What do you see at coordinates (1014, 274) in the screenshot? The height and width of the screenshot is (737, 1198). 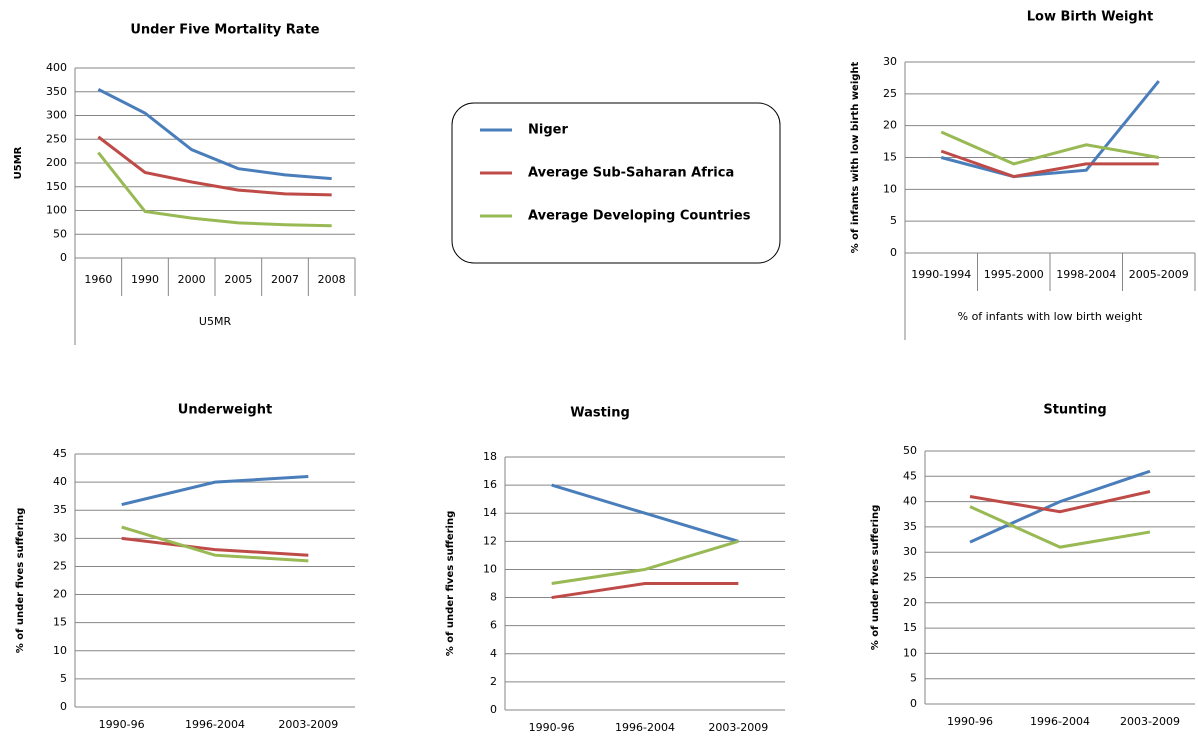 I see `x-tick-label: 1995-2000` at bounding box center [1014, 274].